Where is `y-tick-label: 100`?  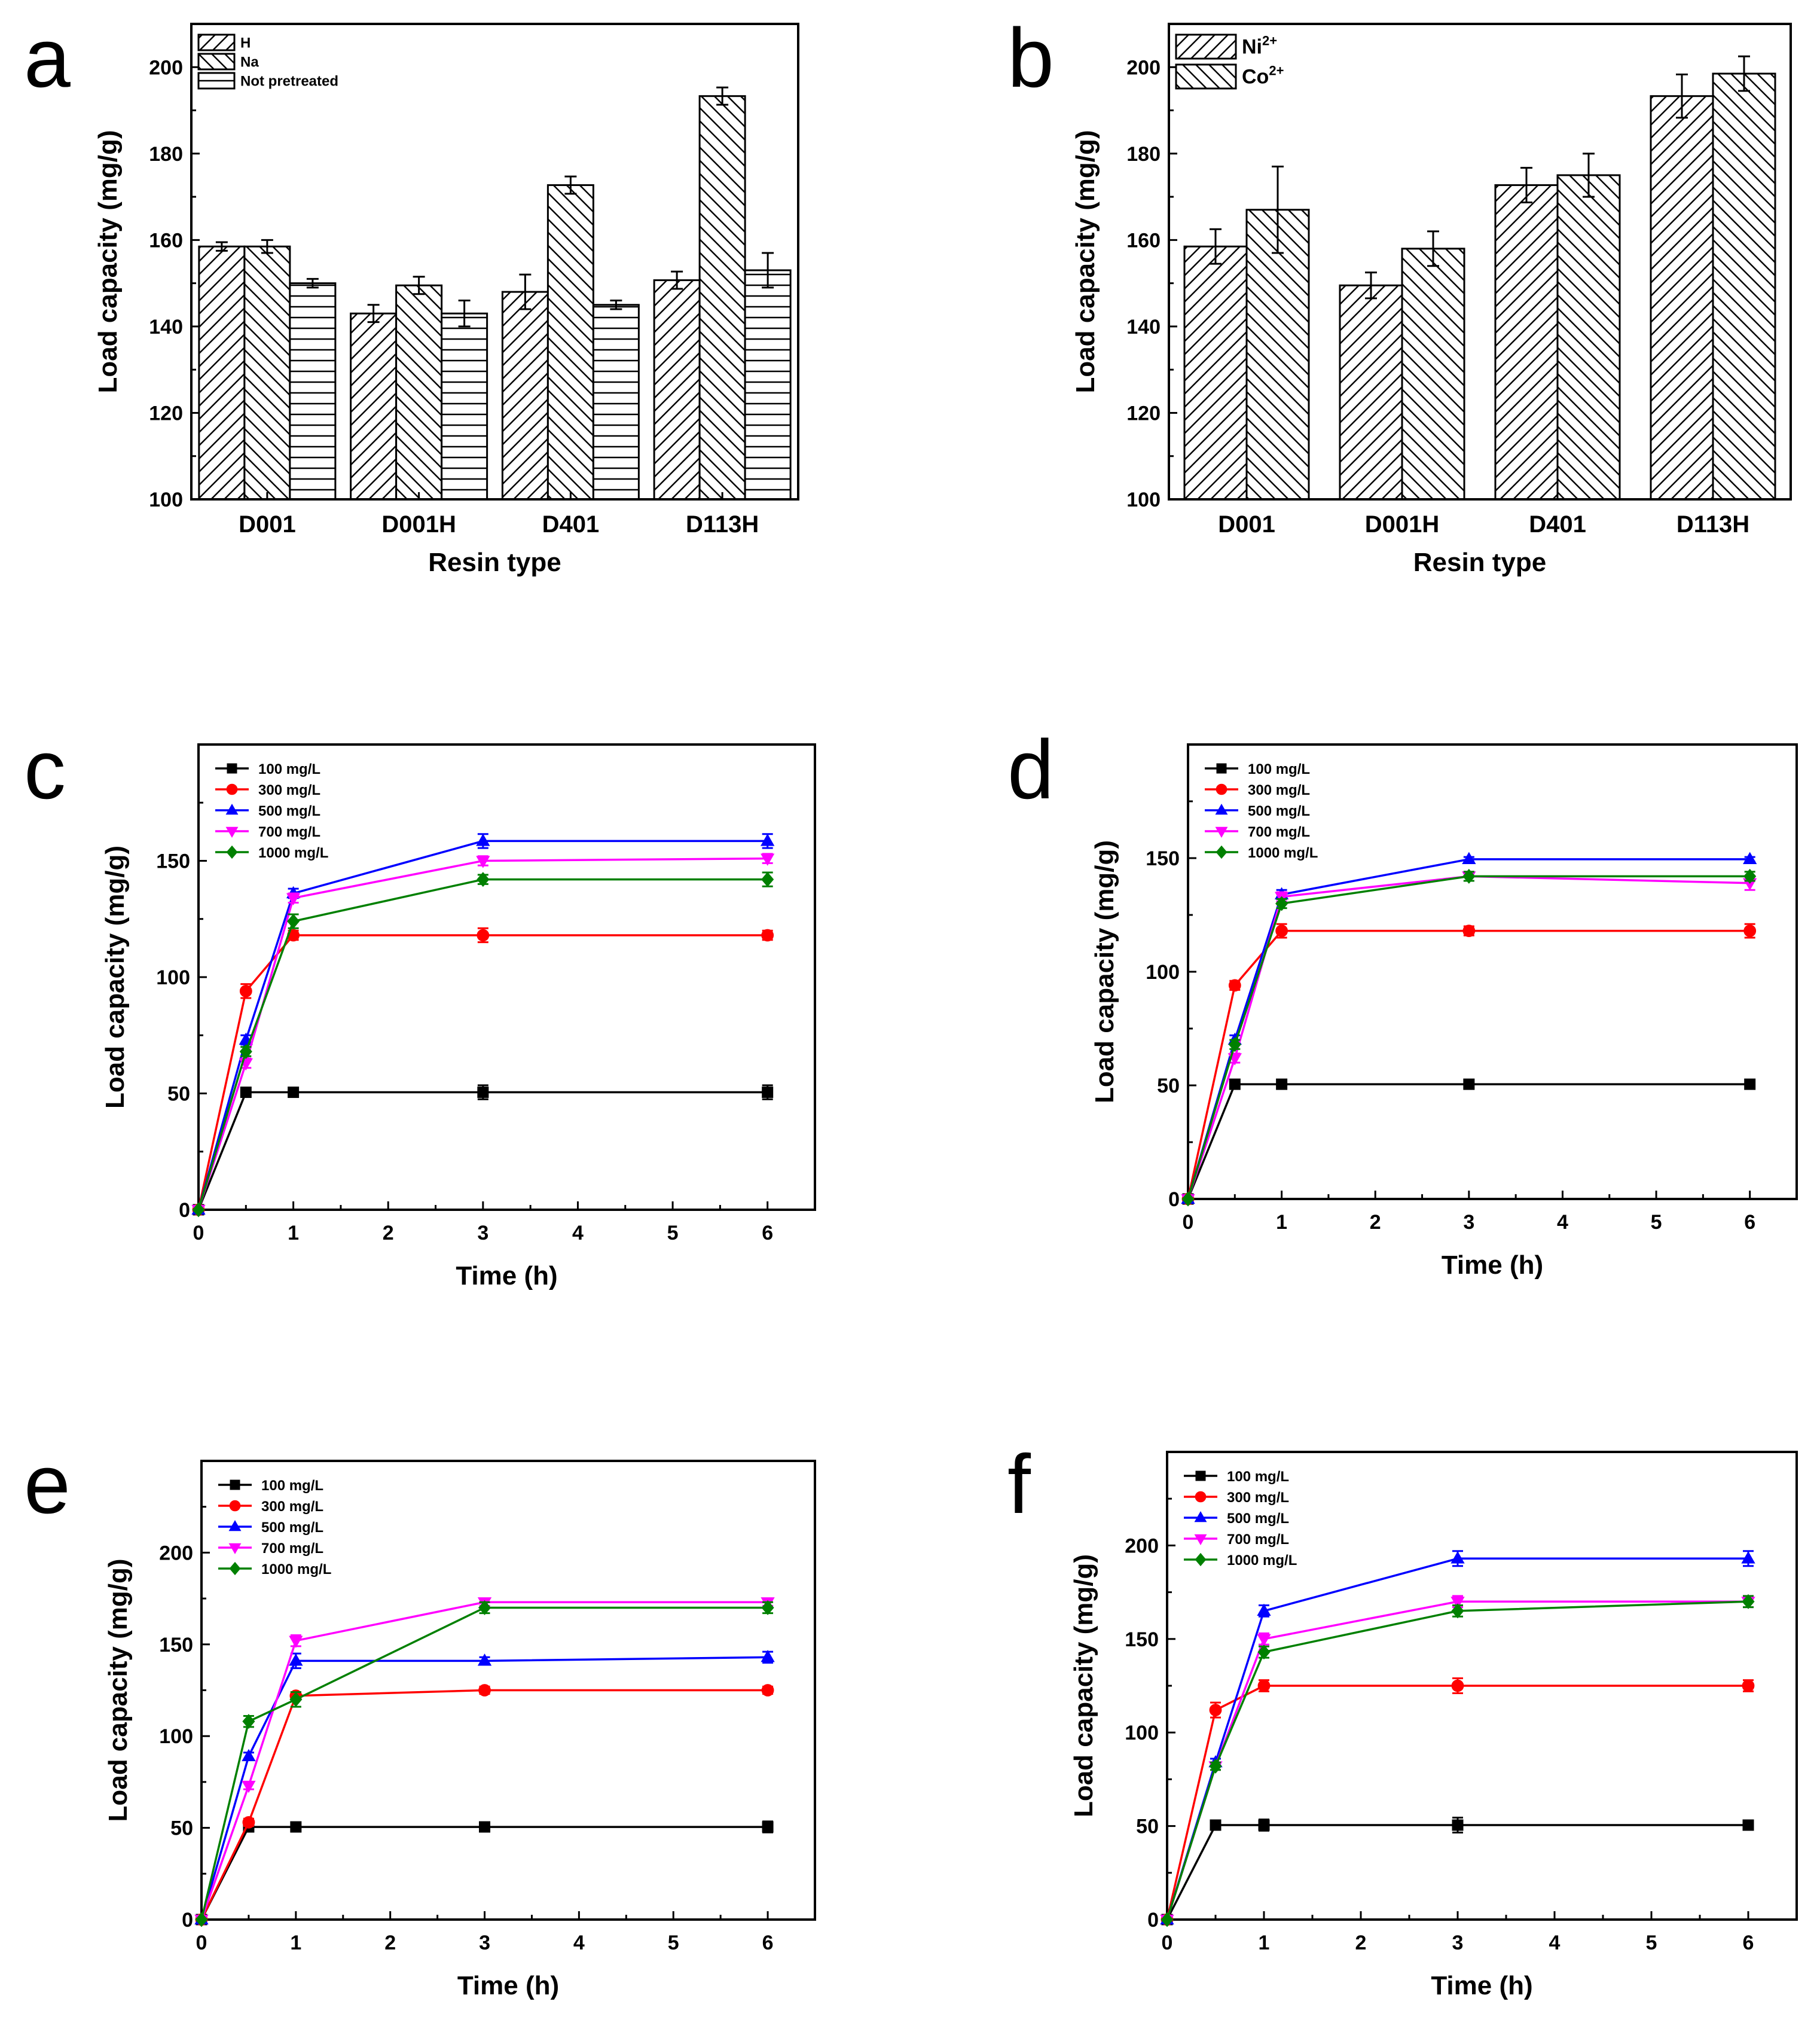
y-tick-label: 100 is located at coordinates (1142, 1733).